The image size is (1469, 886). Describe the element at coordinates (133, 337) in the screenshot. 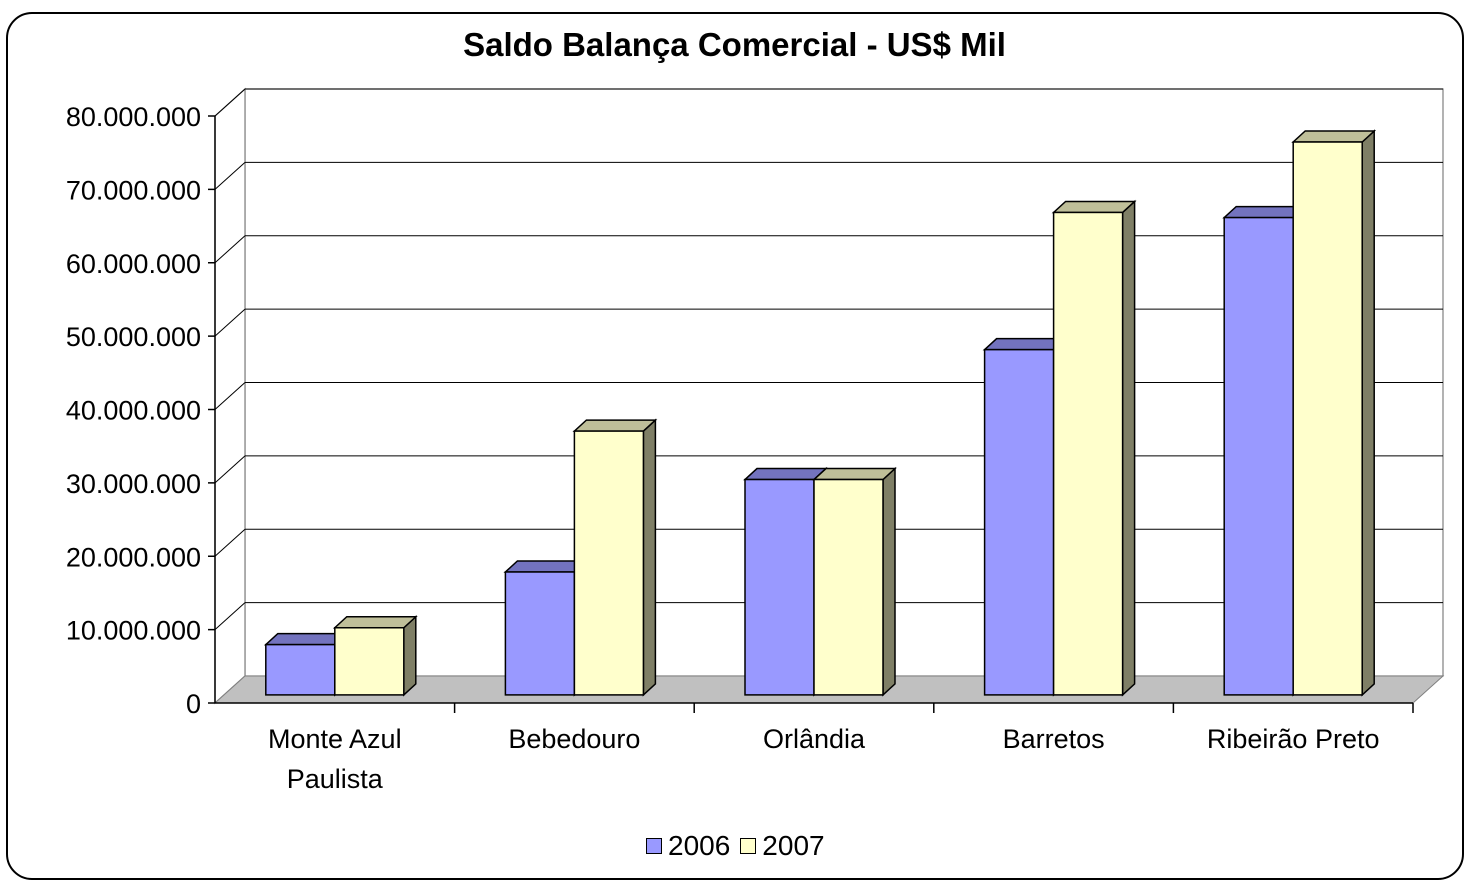

I see `y-tick-label: 50.000.000` at that location.